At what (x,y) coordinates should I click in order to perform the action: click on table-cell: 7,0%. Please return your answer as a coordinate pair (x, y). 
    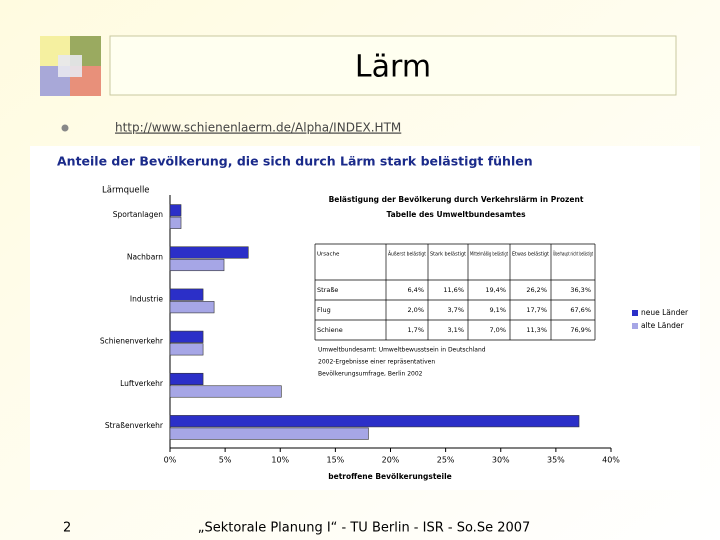
    Looking at the image, I should click on (497, 330).